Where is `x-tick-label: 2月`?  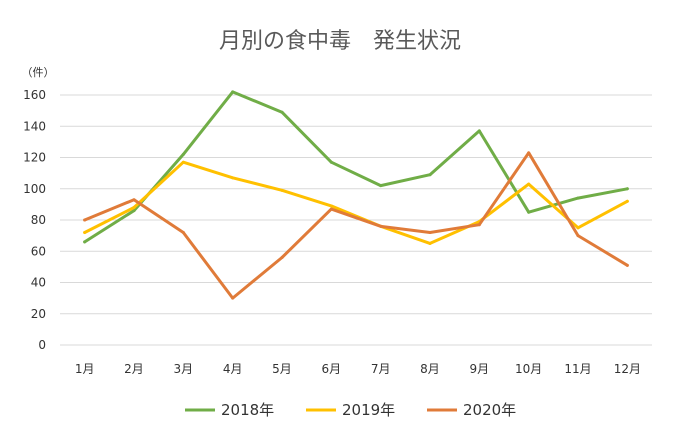
x-tick-label: 2月 is located at coordinates (134, 369).